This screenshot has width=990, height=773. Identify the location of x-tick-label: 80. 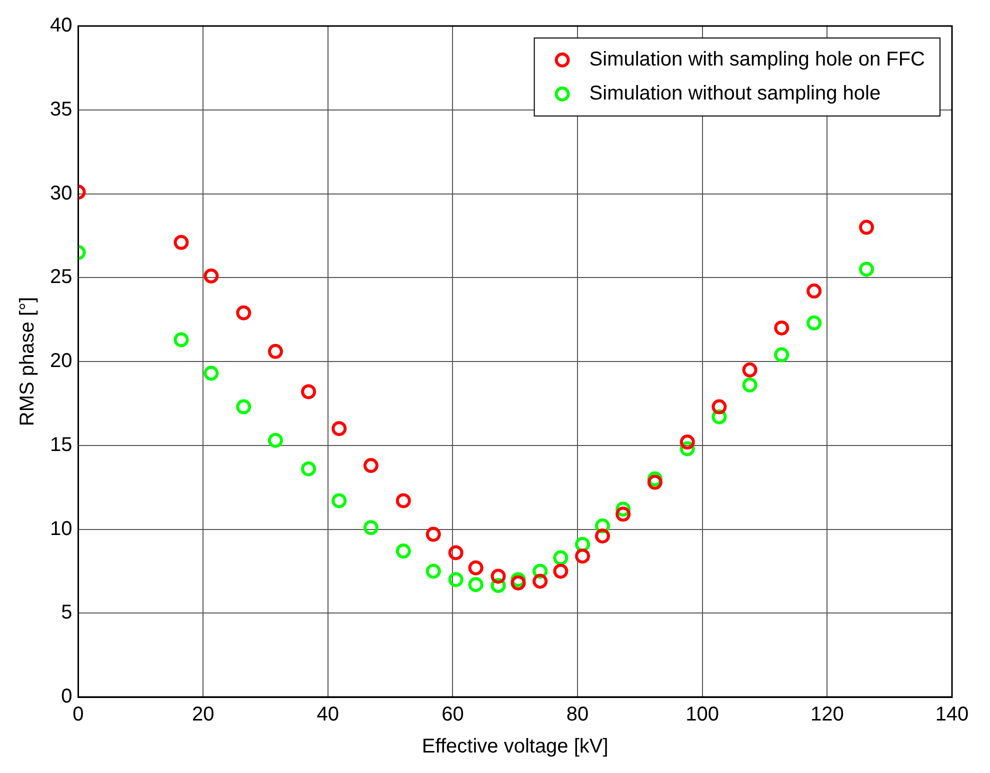
(577, 715).